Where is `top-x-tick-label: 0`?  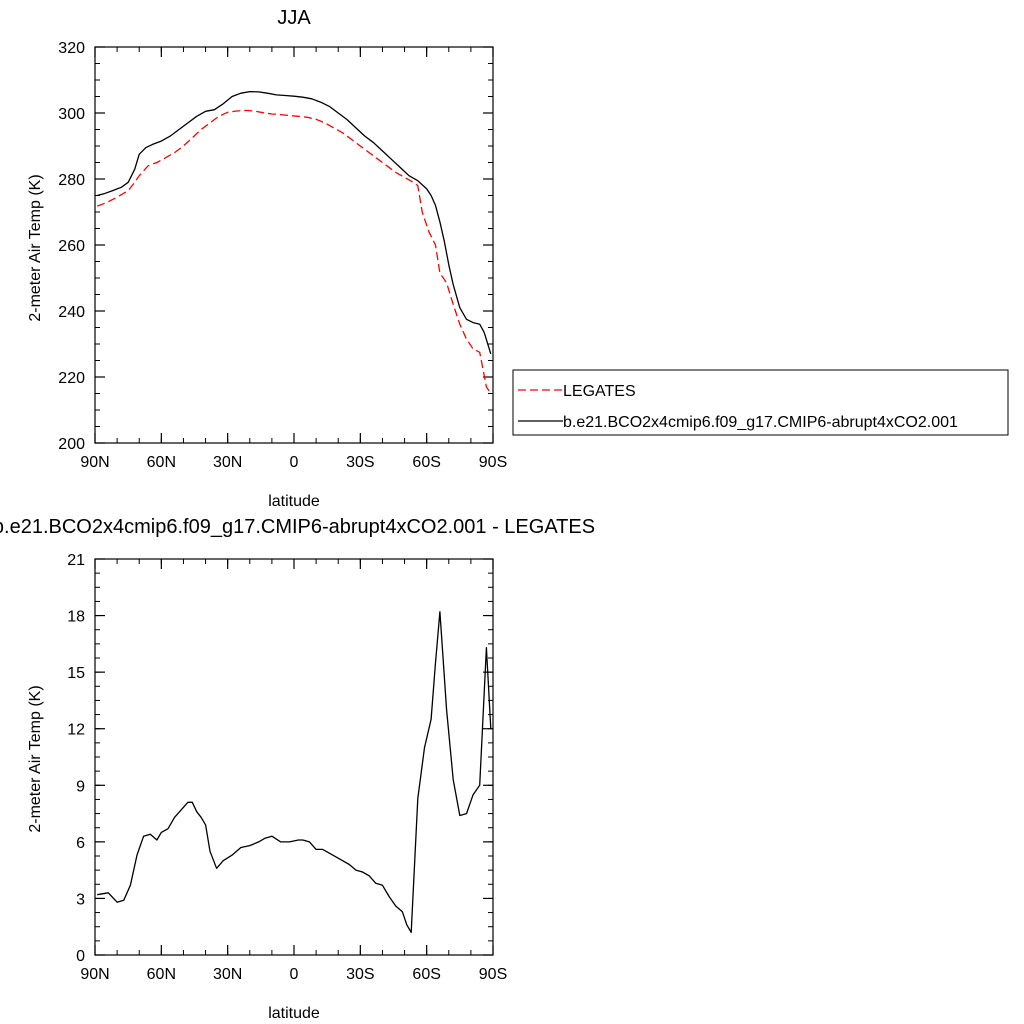
top-x-tick-label: 0 is located at coordinates (294, 462).